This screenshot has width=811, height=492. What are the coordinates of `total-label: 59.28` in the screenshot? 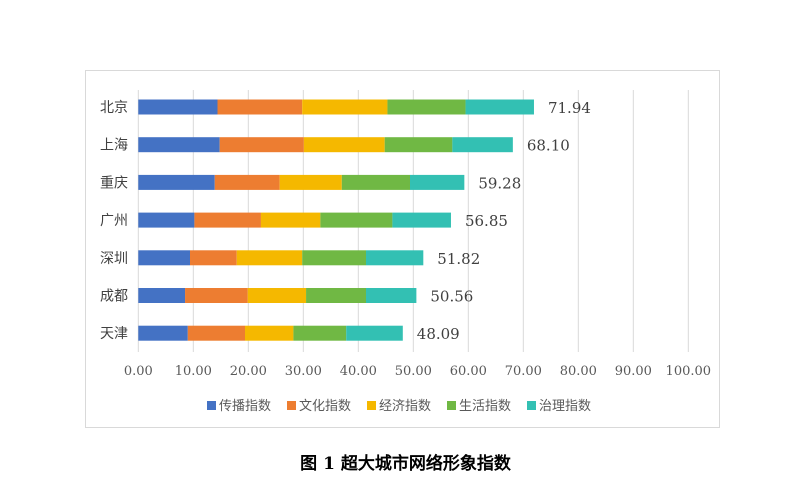 It's located at (499, 183).